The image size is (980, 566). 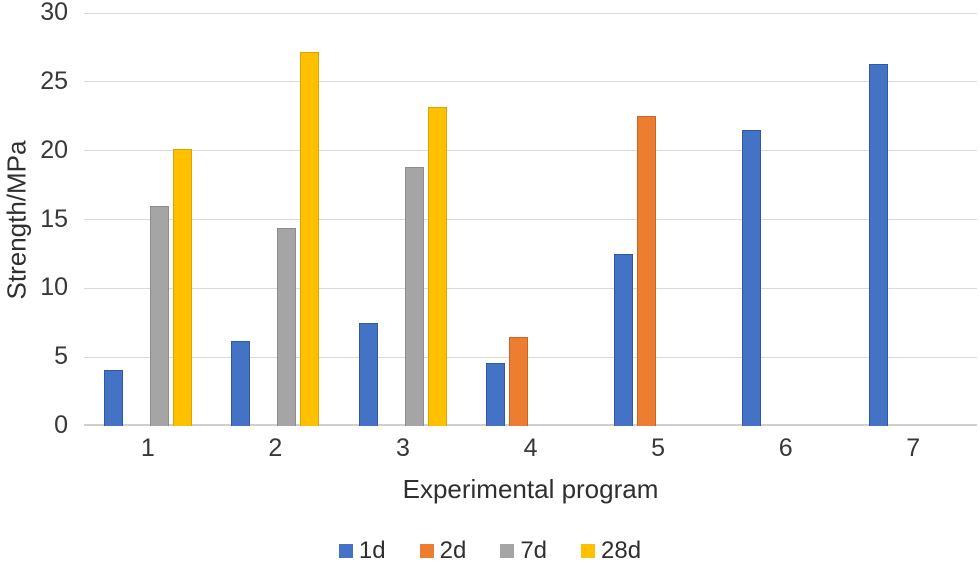 I want to click on x-axis-ticks: 1 2 3 4 5 6 7, so click(x=530, y=448).